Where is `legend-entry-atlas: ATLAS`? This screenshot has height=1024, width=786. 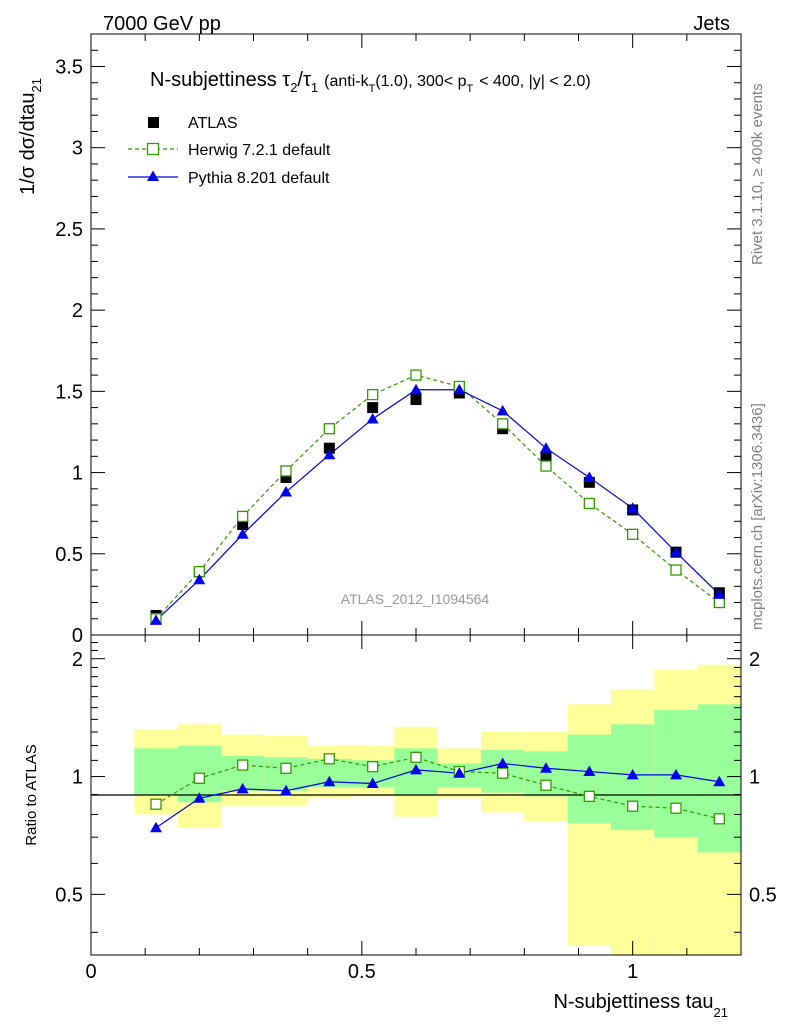 legend-entry-atlas: ATLAS is located at coordinates (193, 123).